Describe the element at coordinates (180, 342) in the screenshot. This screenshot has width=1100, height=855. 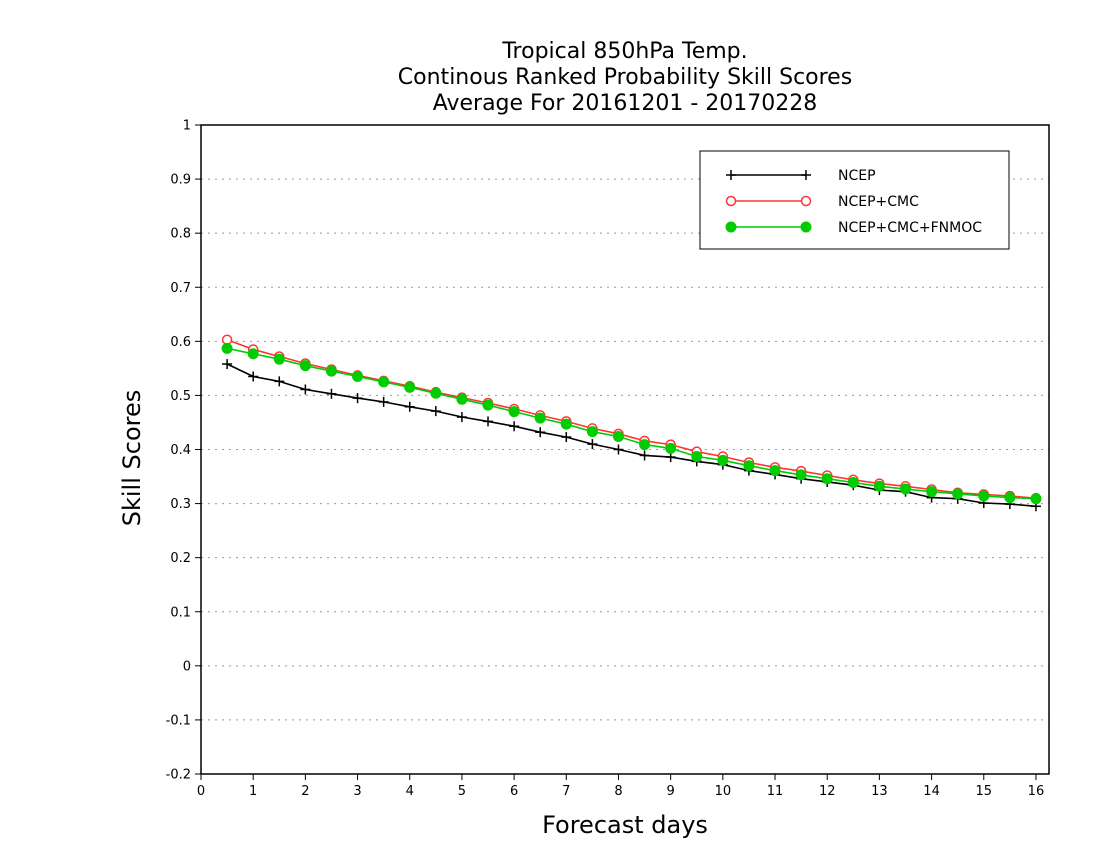
I see `y-tick-label: 0.6` at that location.